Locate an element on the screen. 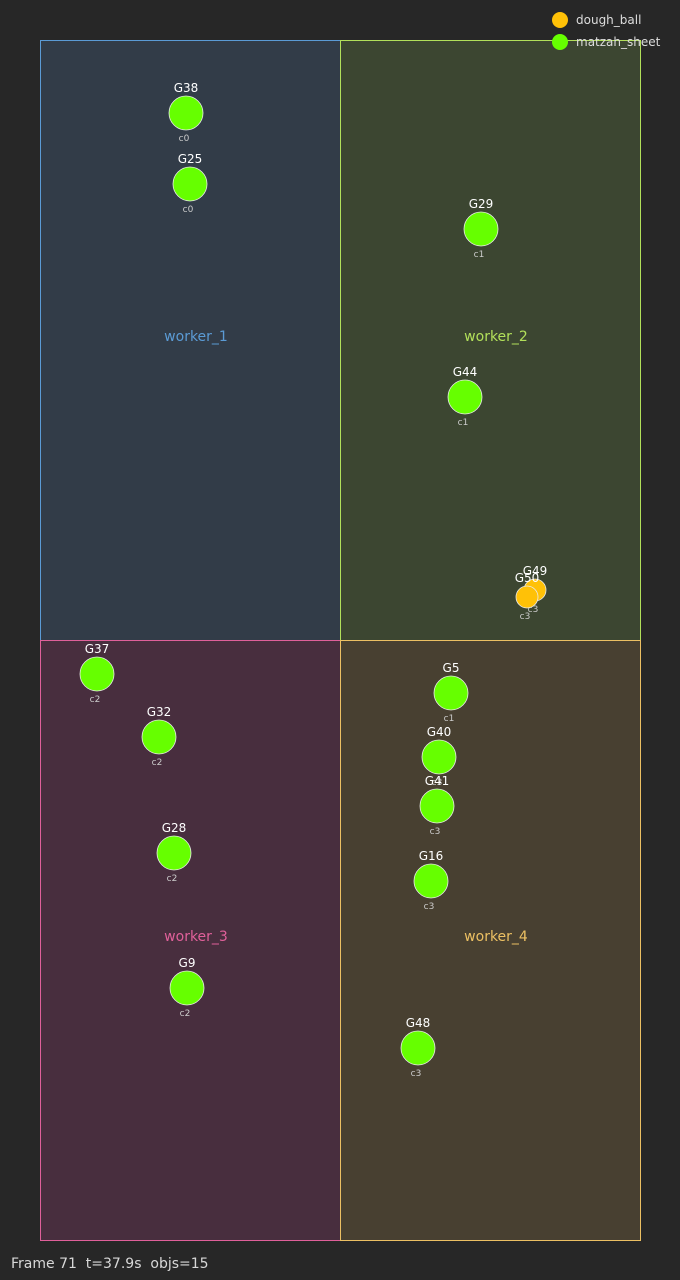 This screenshot has width=680, height=1280. object-id-label: G9 is located at coordinates (187, 963).